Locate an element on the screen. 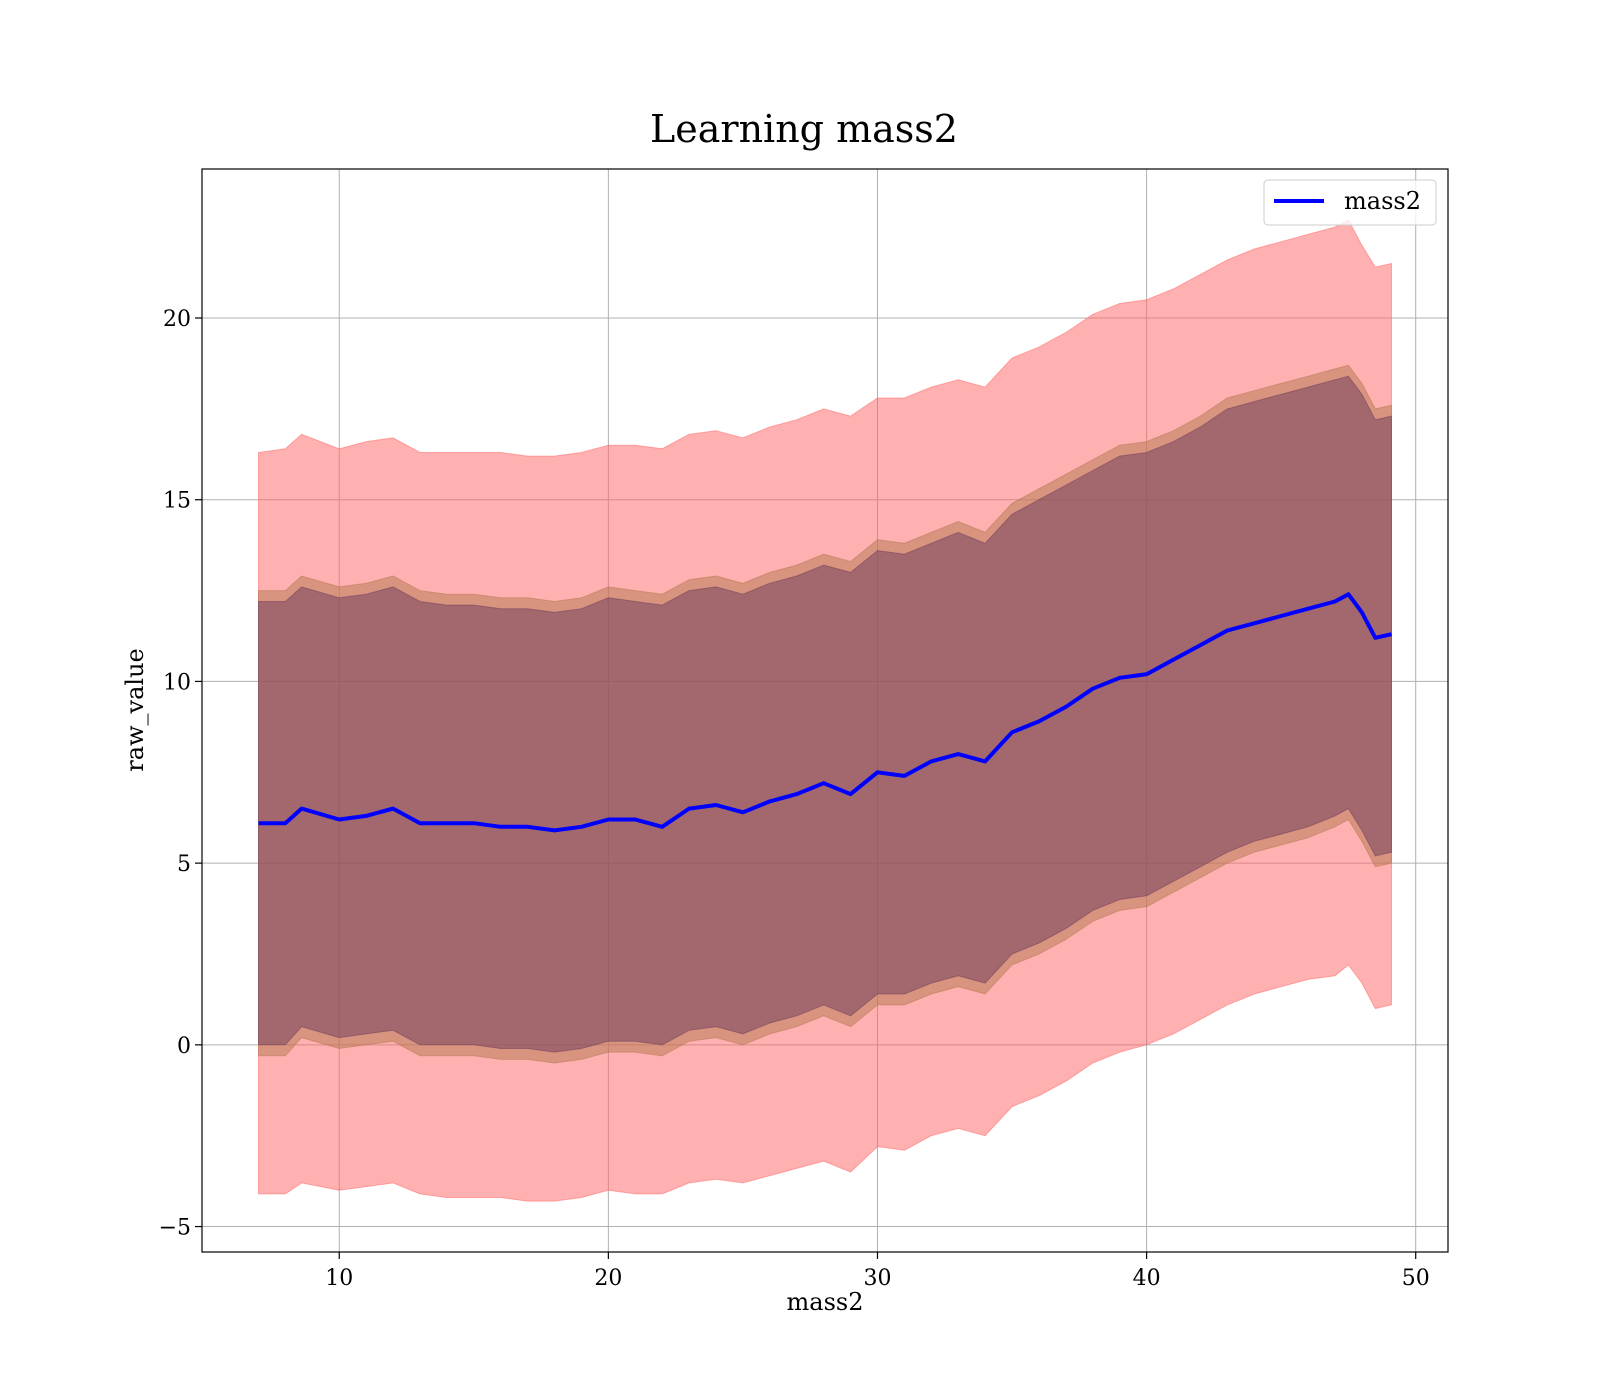  x-axis-label: mass2 is located at coordinates (825, 1302).